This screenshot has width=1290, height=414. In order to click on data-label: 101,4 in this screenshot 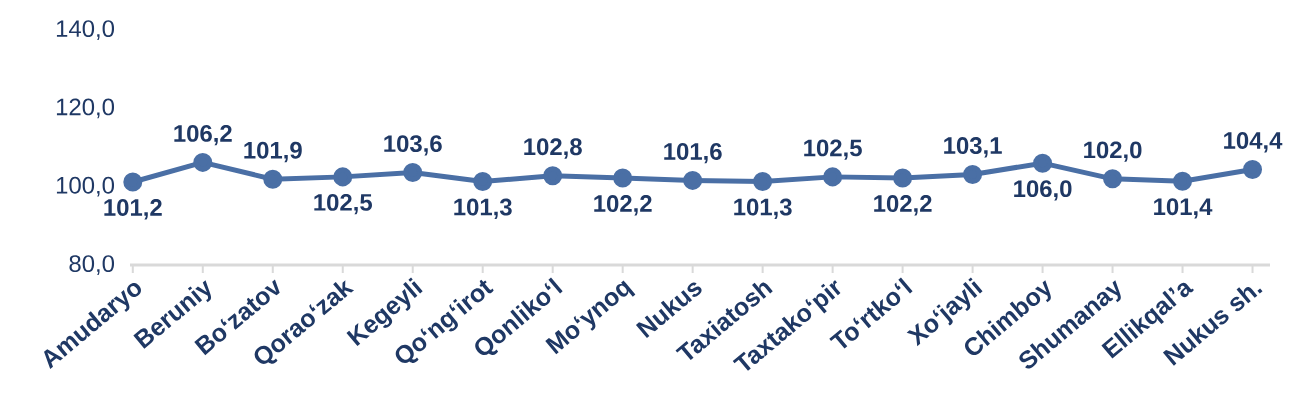, I will do `click(1183, 208)`.